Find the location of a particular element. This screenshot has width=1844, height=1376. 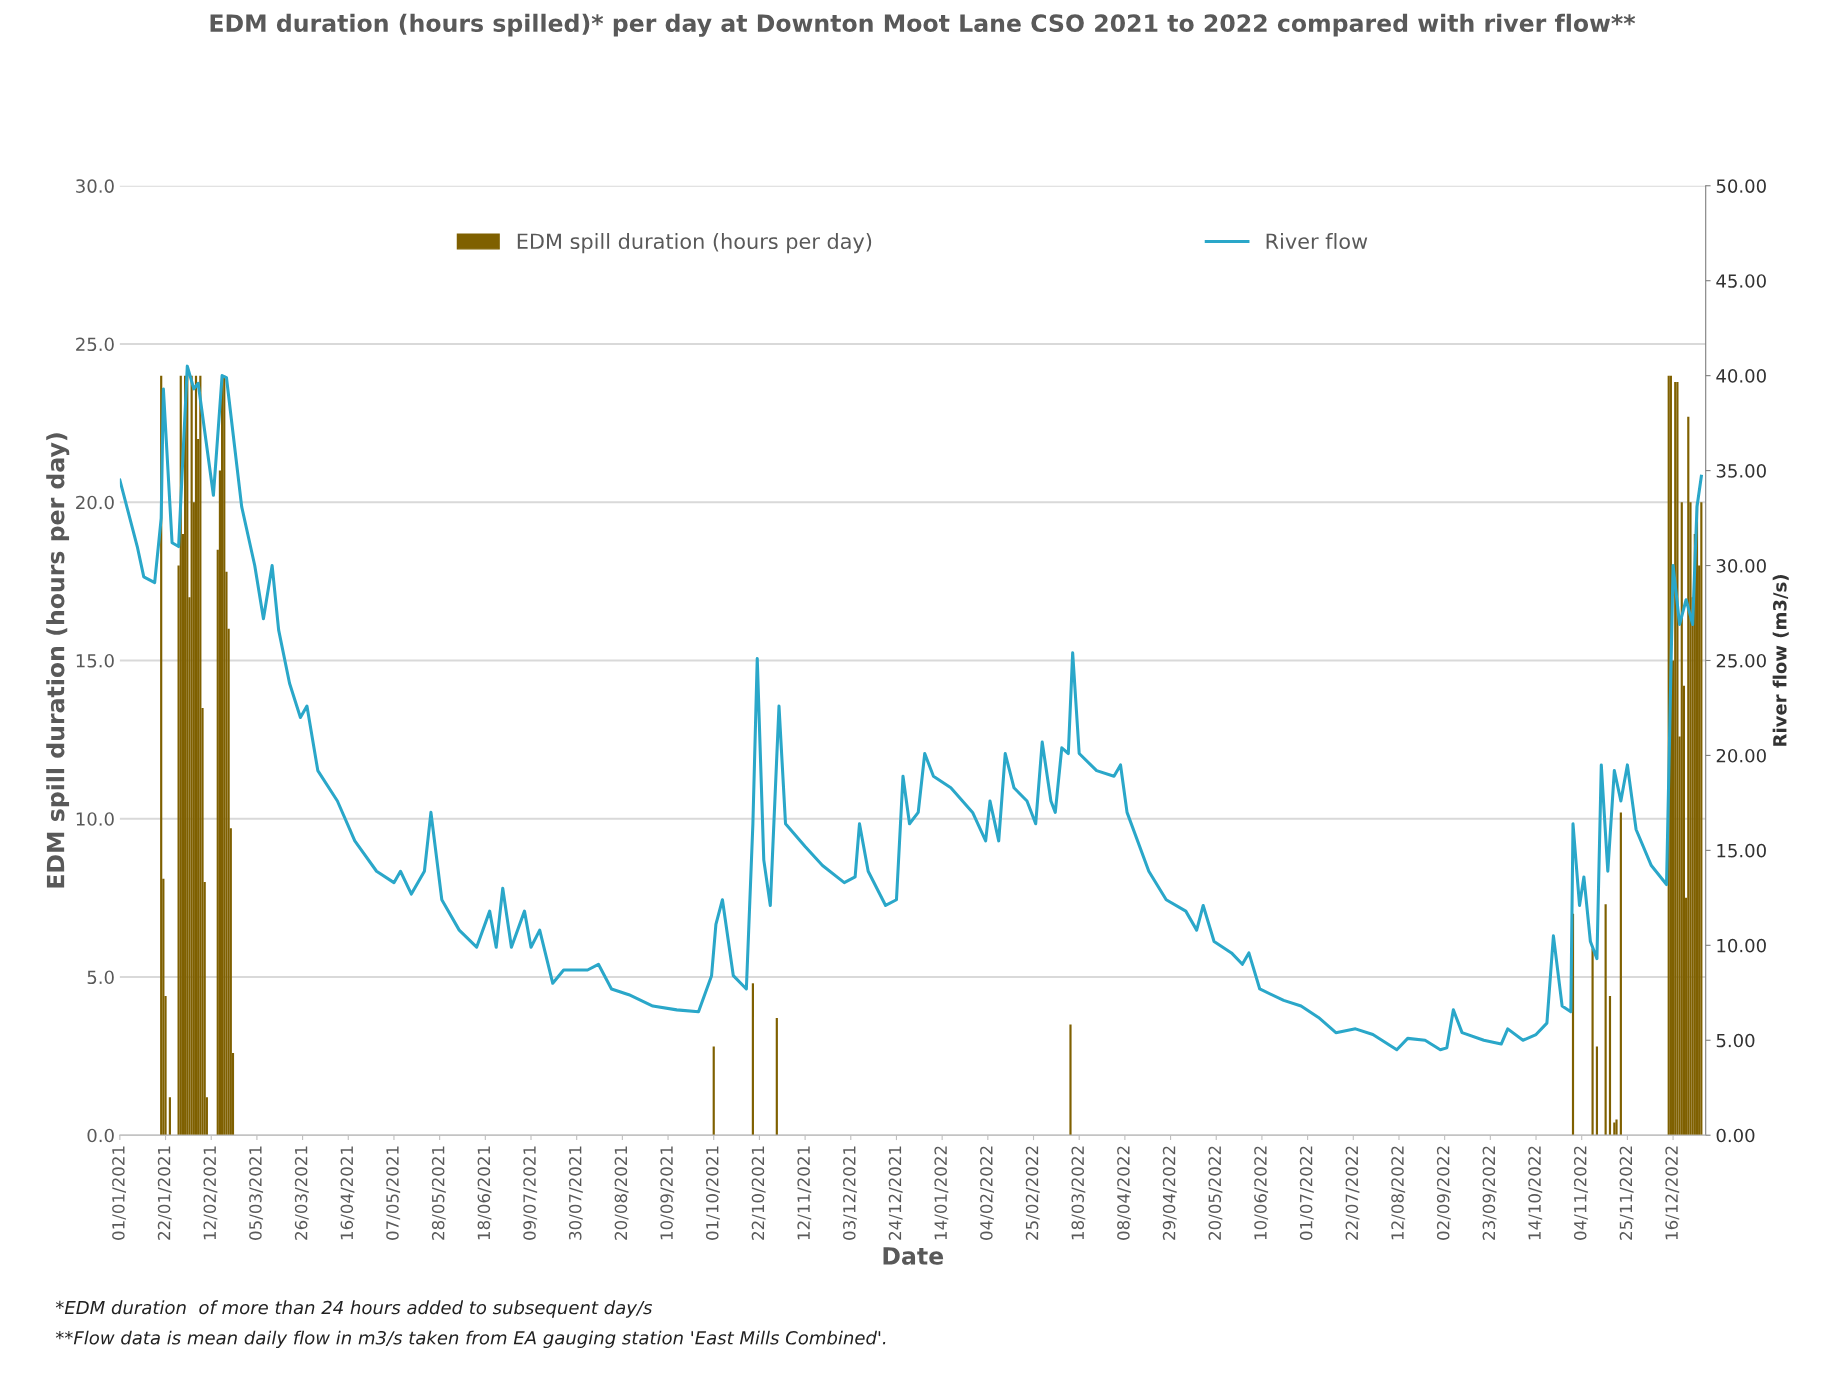

x-tick-label: 28/05/2021 is located at coordinates (438, 1193).